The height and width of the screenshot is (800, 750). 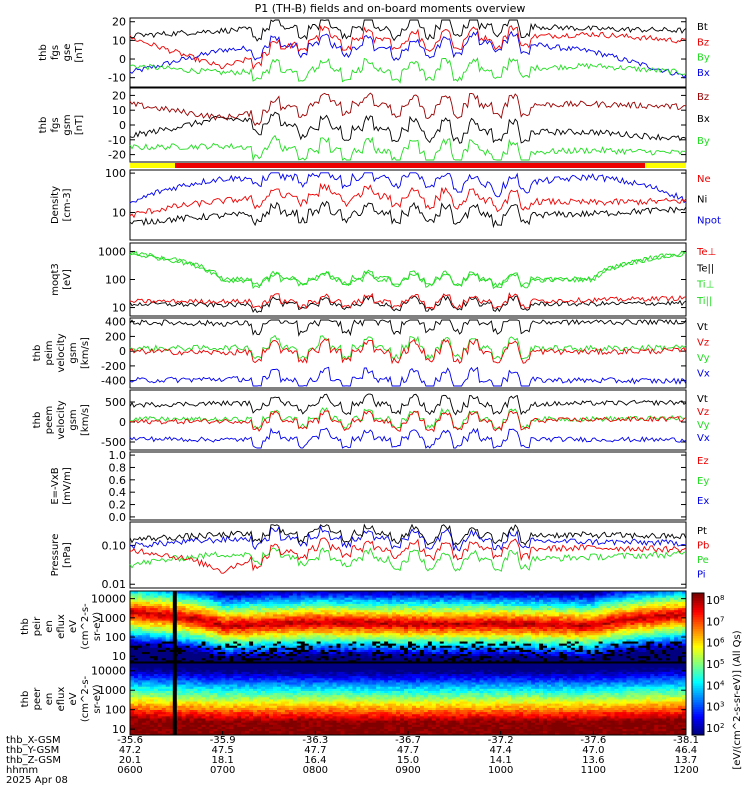 I want to click on y-axis-label: [mV/m], so click(x=67, y=486).